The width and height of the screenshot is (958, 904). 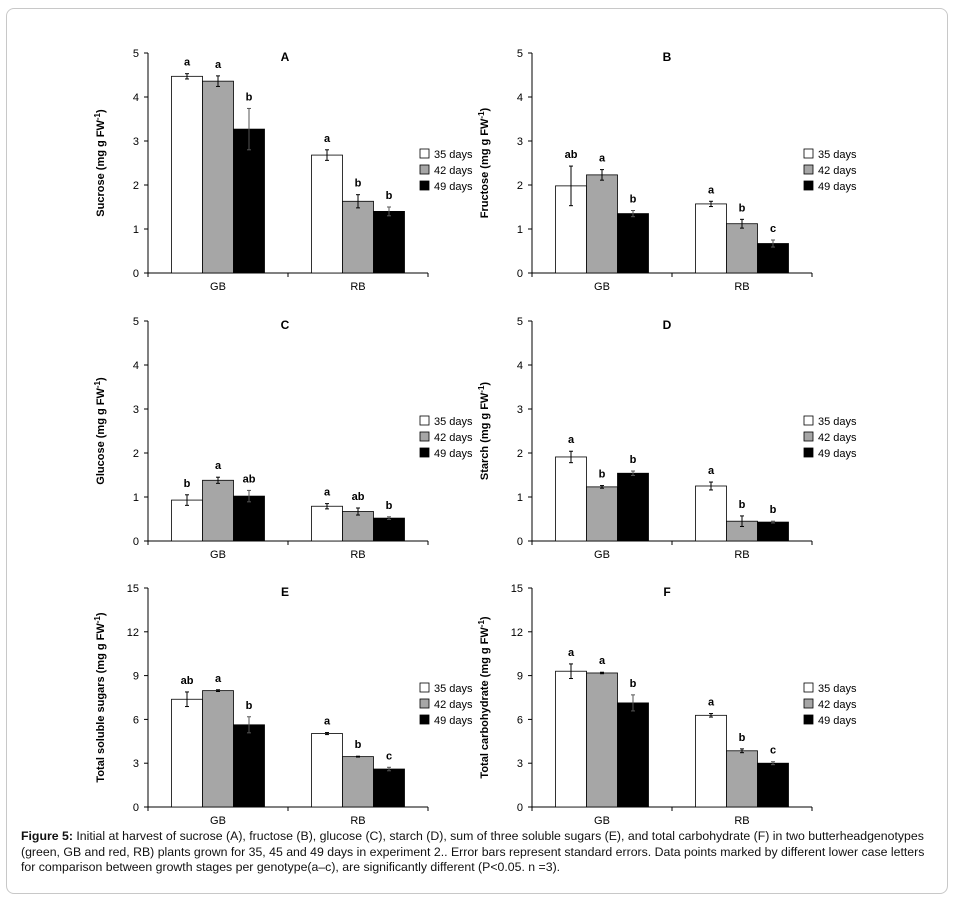 I want to click on panel-letter: C, so click(x=285, y=325).